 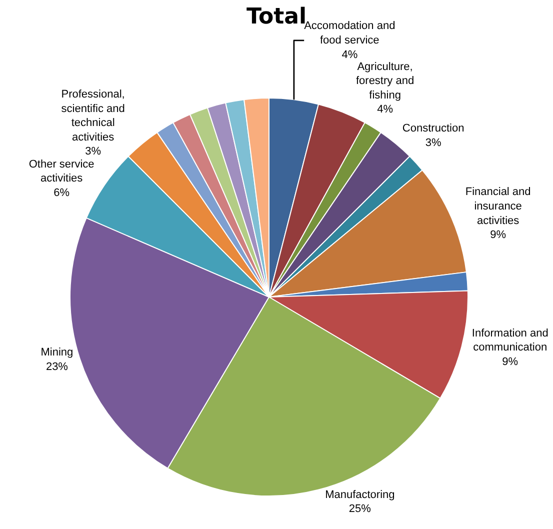 I want to click on slice-label: Other service activities, so click(x=61, y=171).